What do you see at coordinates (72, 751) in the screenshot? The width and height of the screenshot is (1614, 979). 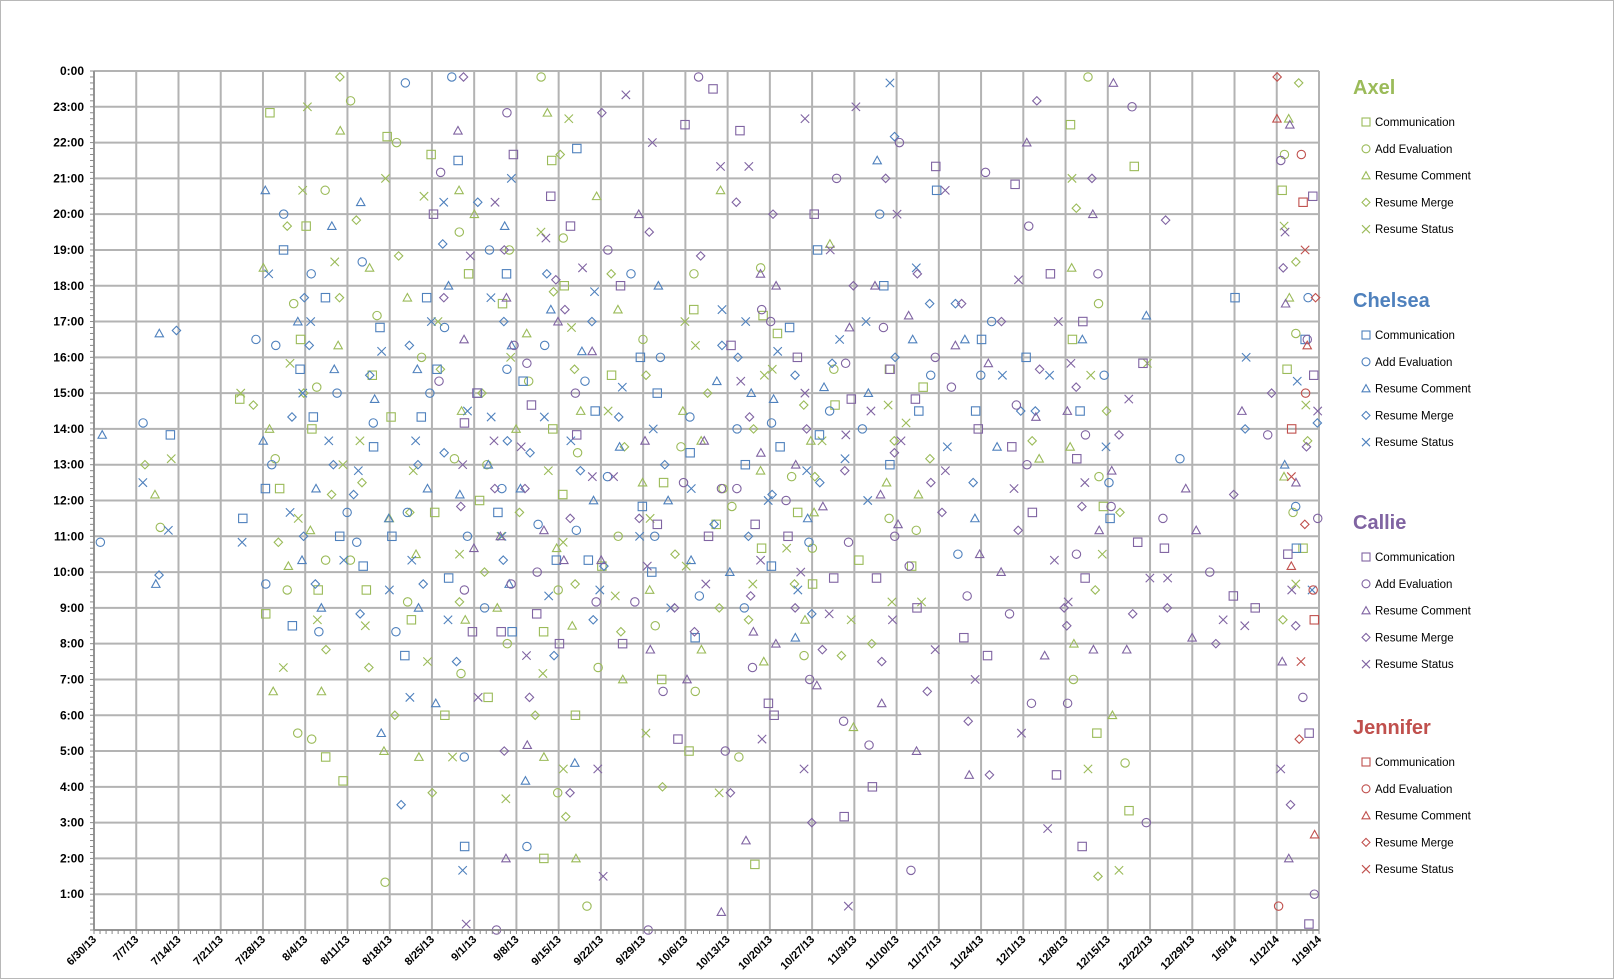 I see `y-tick-label: 5:00` at bounding box center [72, 751].